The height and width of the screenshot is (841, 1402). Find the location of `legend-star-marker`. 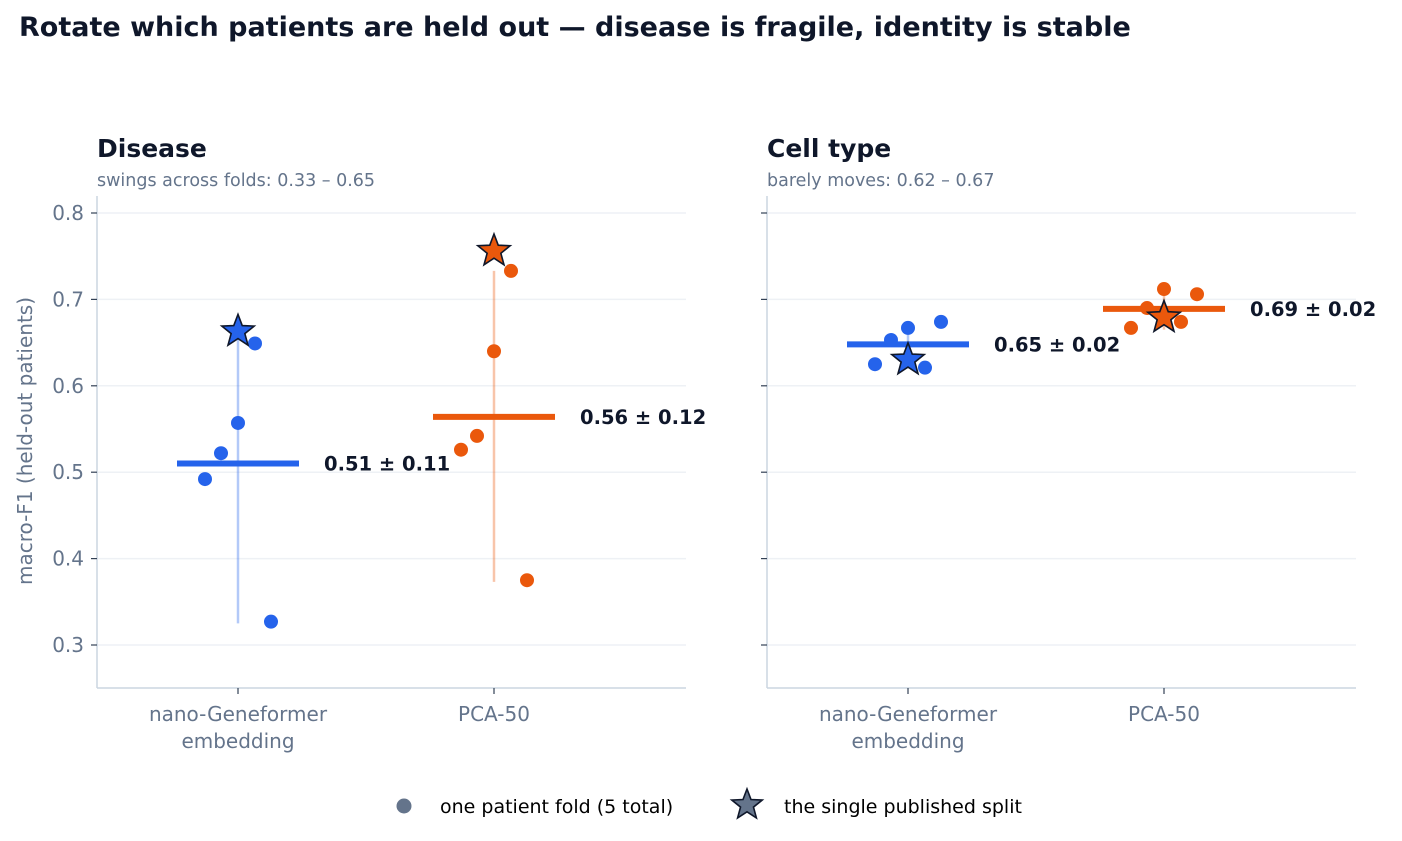

legend-star-marker is located at coordinates (747, 803).